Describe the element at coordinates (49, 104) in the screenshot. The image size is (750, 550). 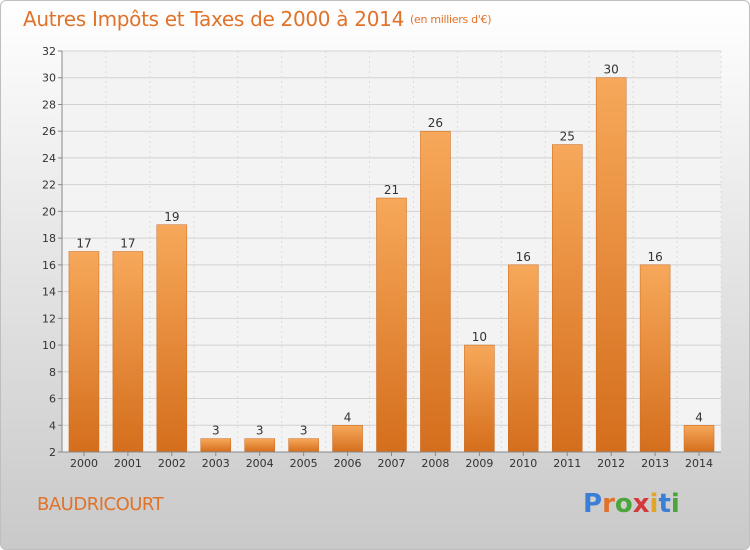
I see `y-tick-label: 28` at that location.